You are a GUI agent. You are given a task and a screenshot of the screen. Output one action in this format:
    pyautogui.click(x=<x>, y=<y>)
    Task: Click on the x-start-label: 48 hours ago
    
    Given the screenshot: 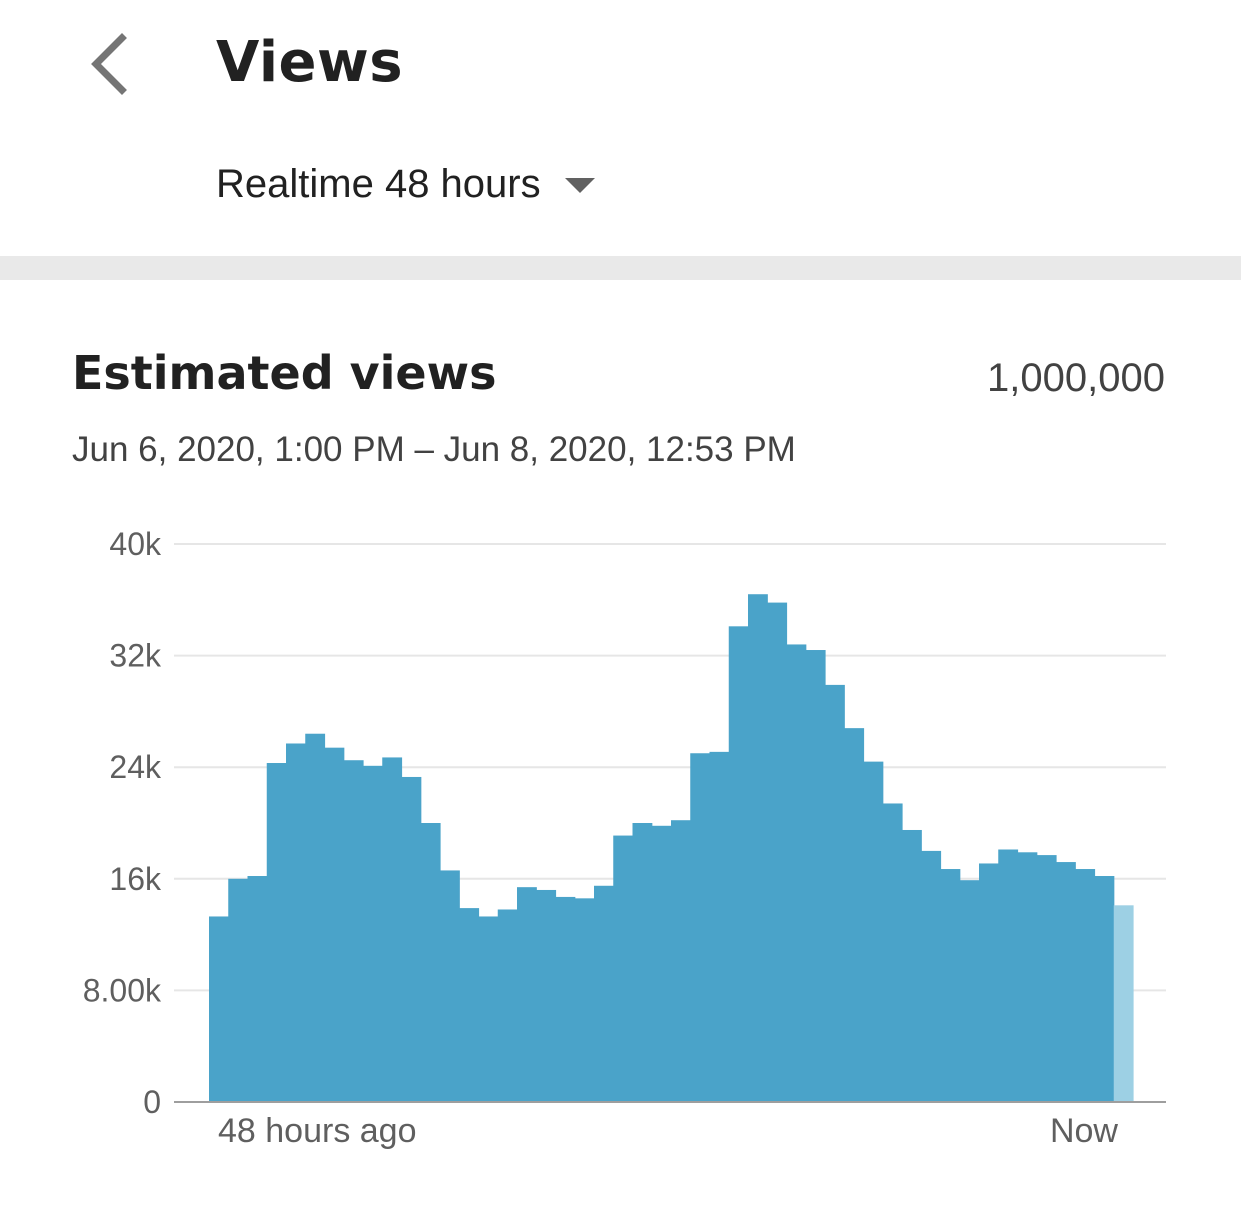 What is the action you would take?
    pyautogui.click(x=317, y=1131)
    